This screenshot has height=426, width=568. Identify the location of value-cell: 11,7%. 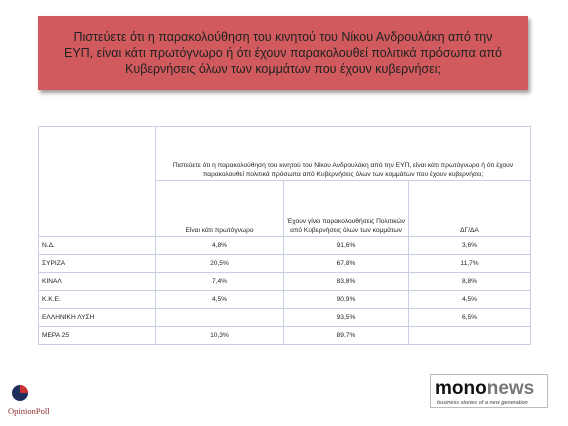
(469, 263).